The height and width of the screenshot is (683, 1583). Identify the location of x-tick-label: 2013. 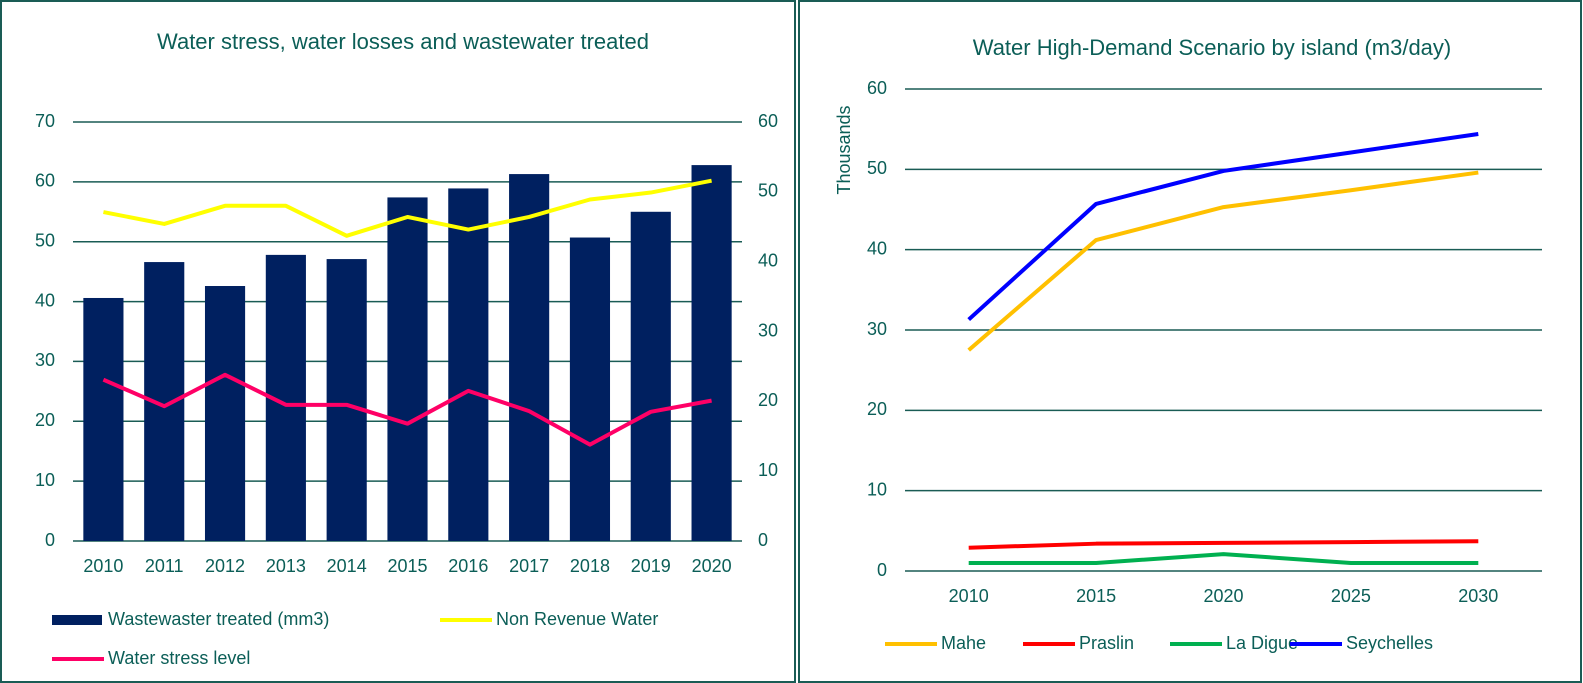
(286, 566).